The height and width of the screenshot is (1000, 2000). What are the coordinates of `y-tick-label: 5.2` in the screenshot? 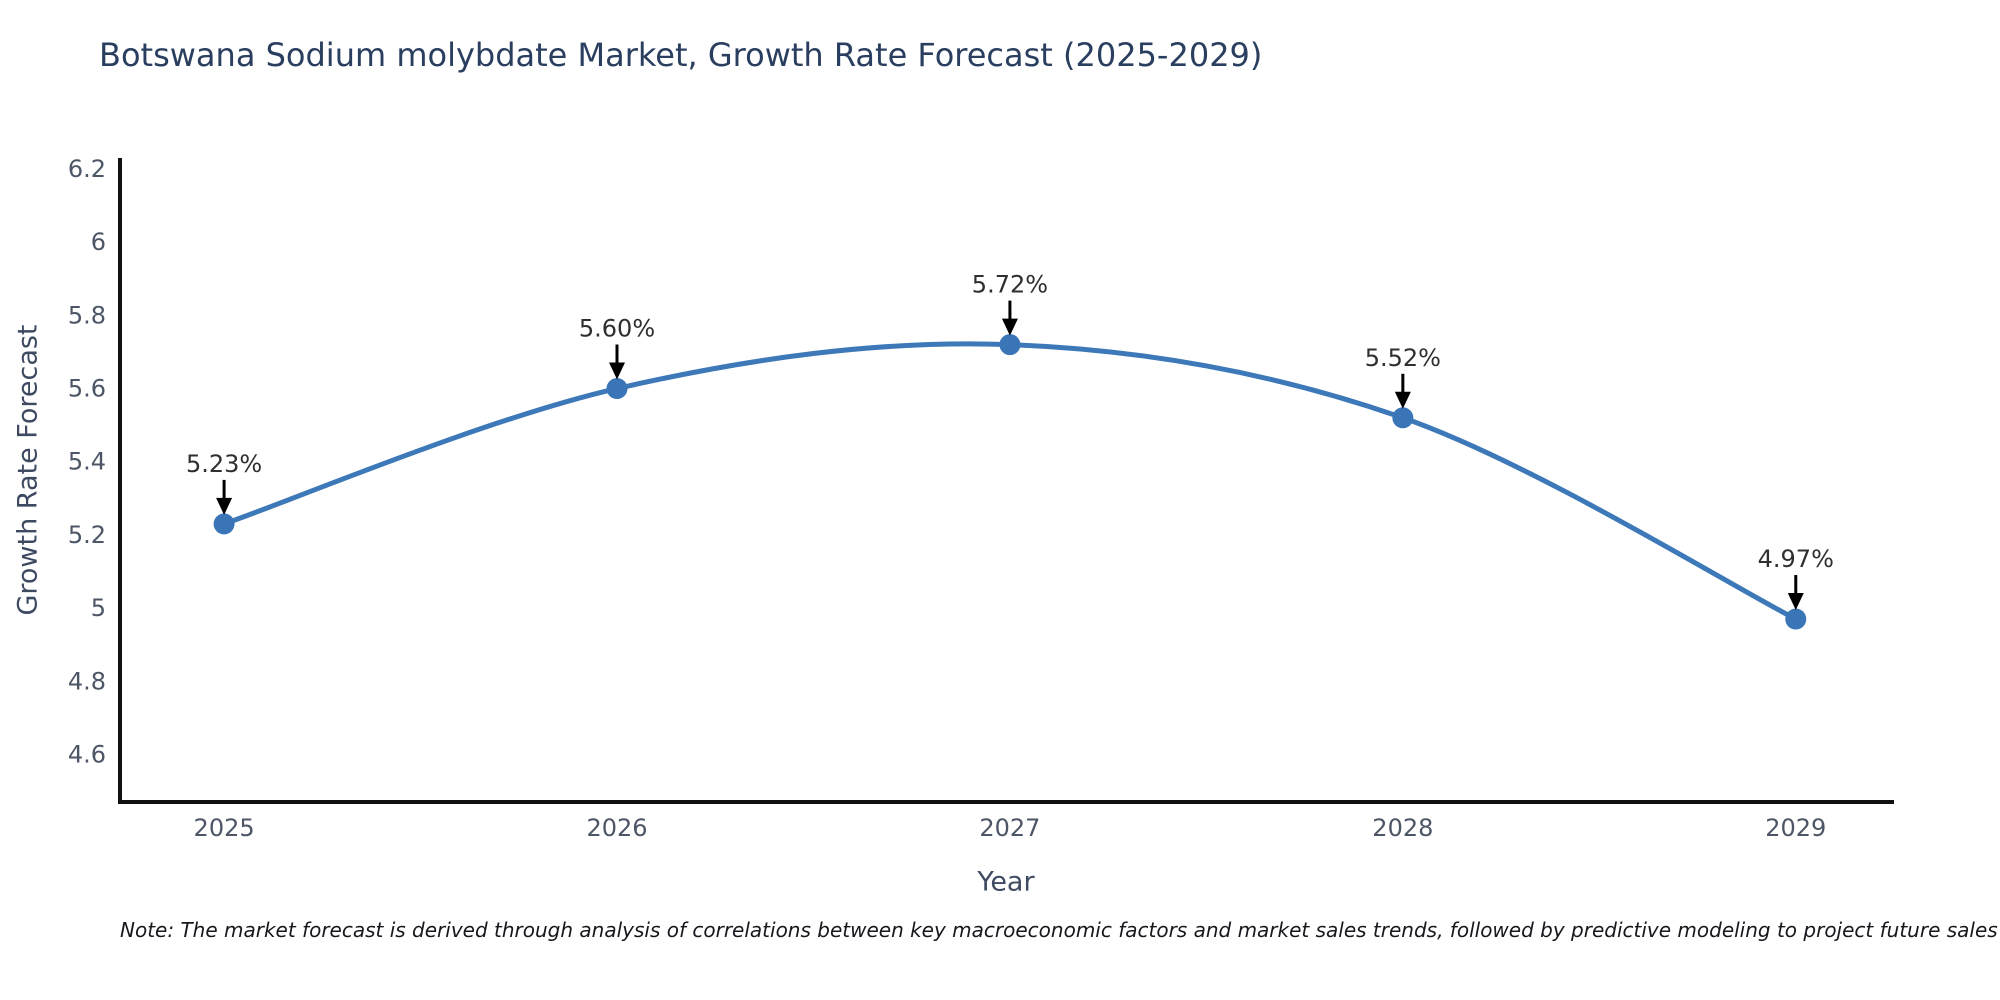 It's located at (87, 535).